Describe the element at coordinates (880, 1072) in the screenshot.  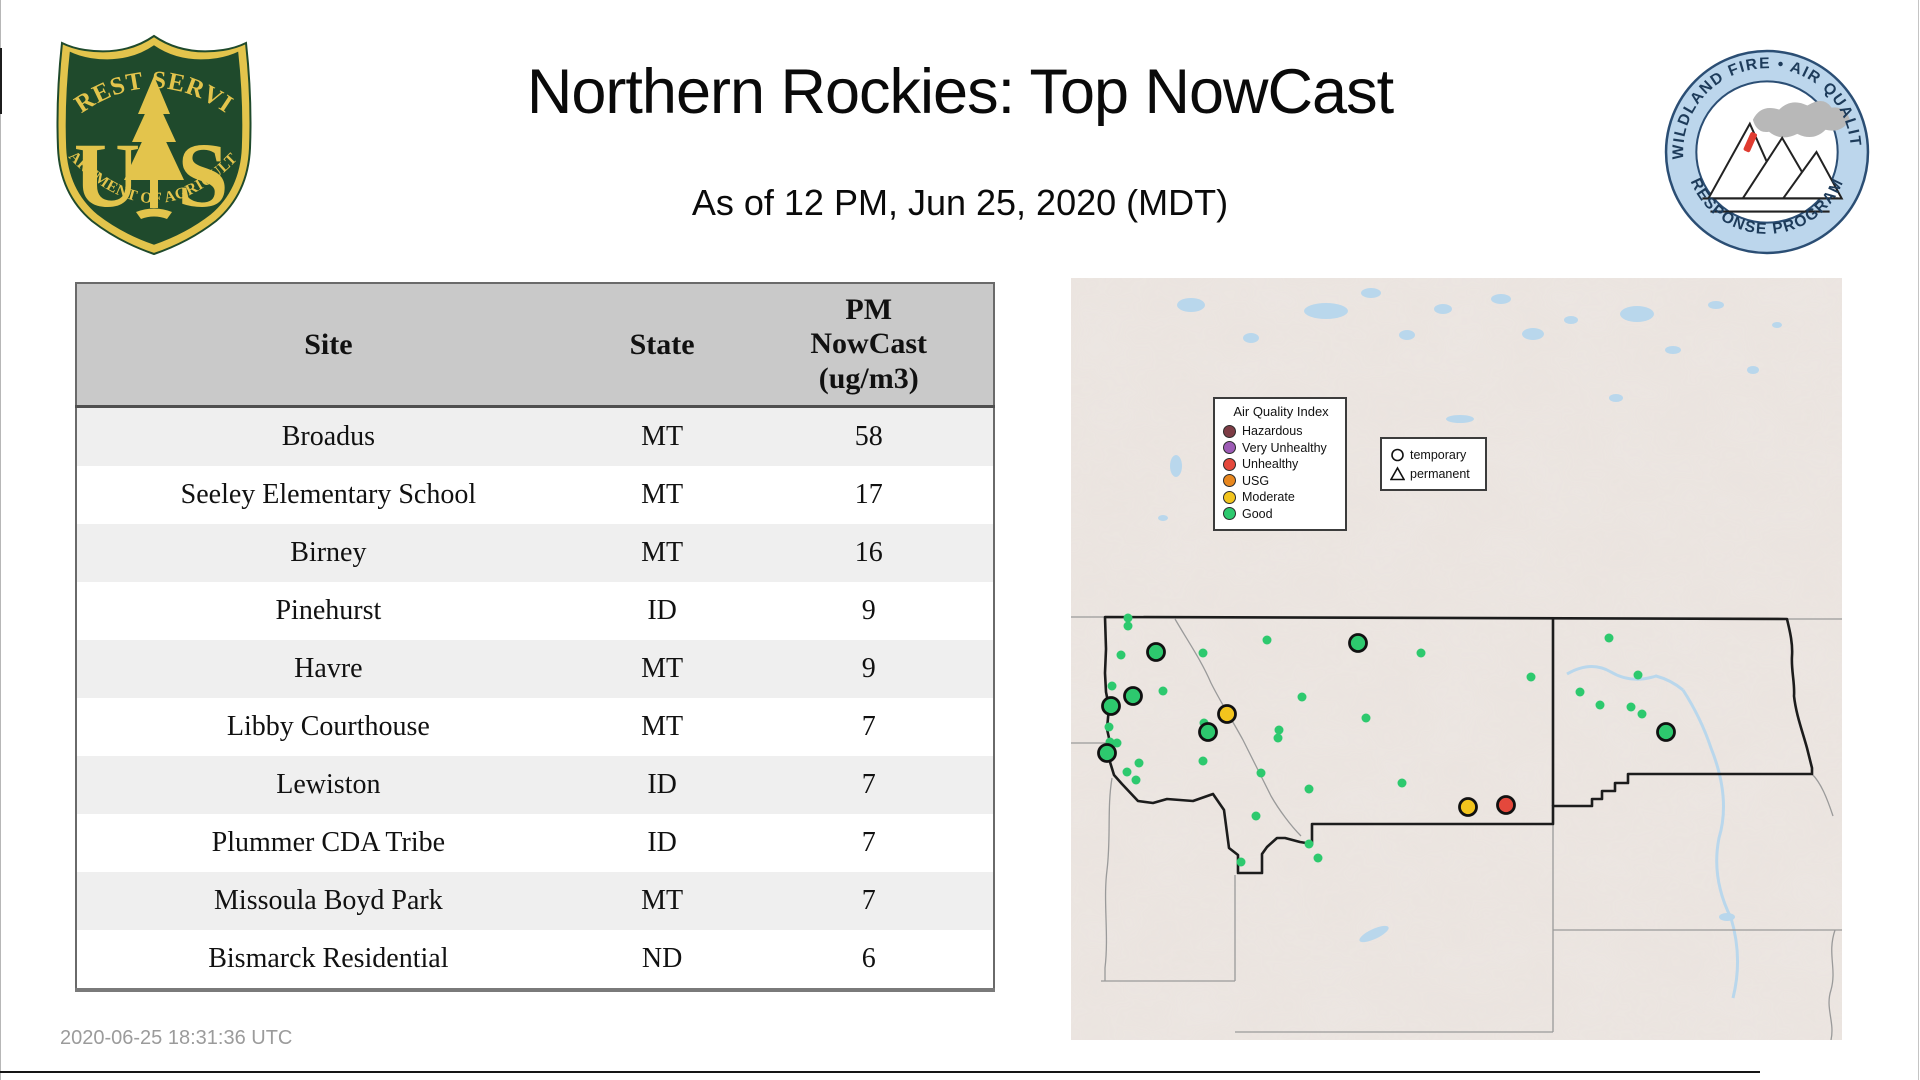
I see `bottom-rule` at that location.